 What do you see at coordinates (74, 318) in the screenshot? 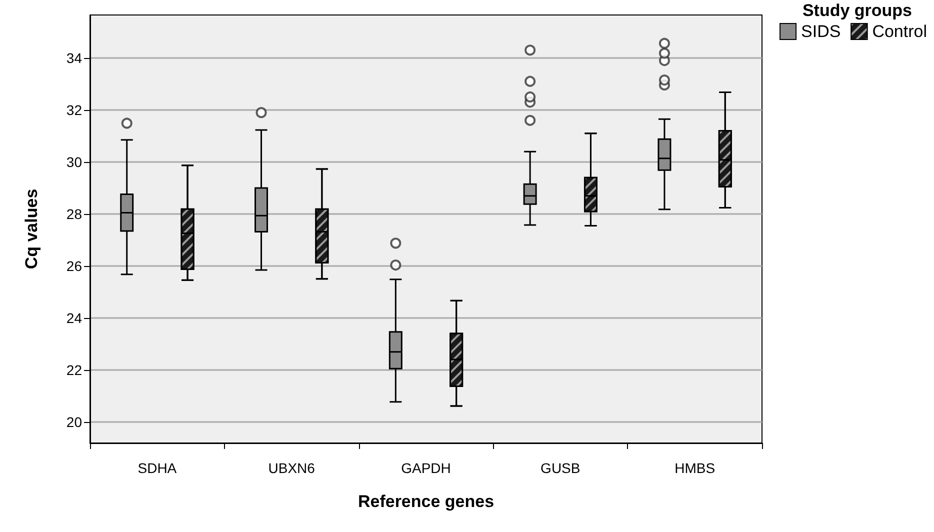
I see `y-tick-label: 24` at bounding box center [74, 318].